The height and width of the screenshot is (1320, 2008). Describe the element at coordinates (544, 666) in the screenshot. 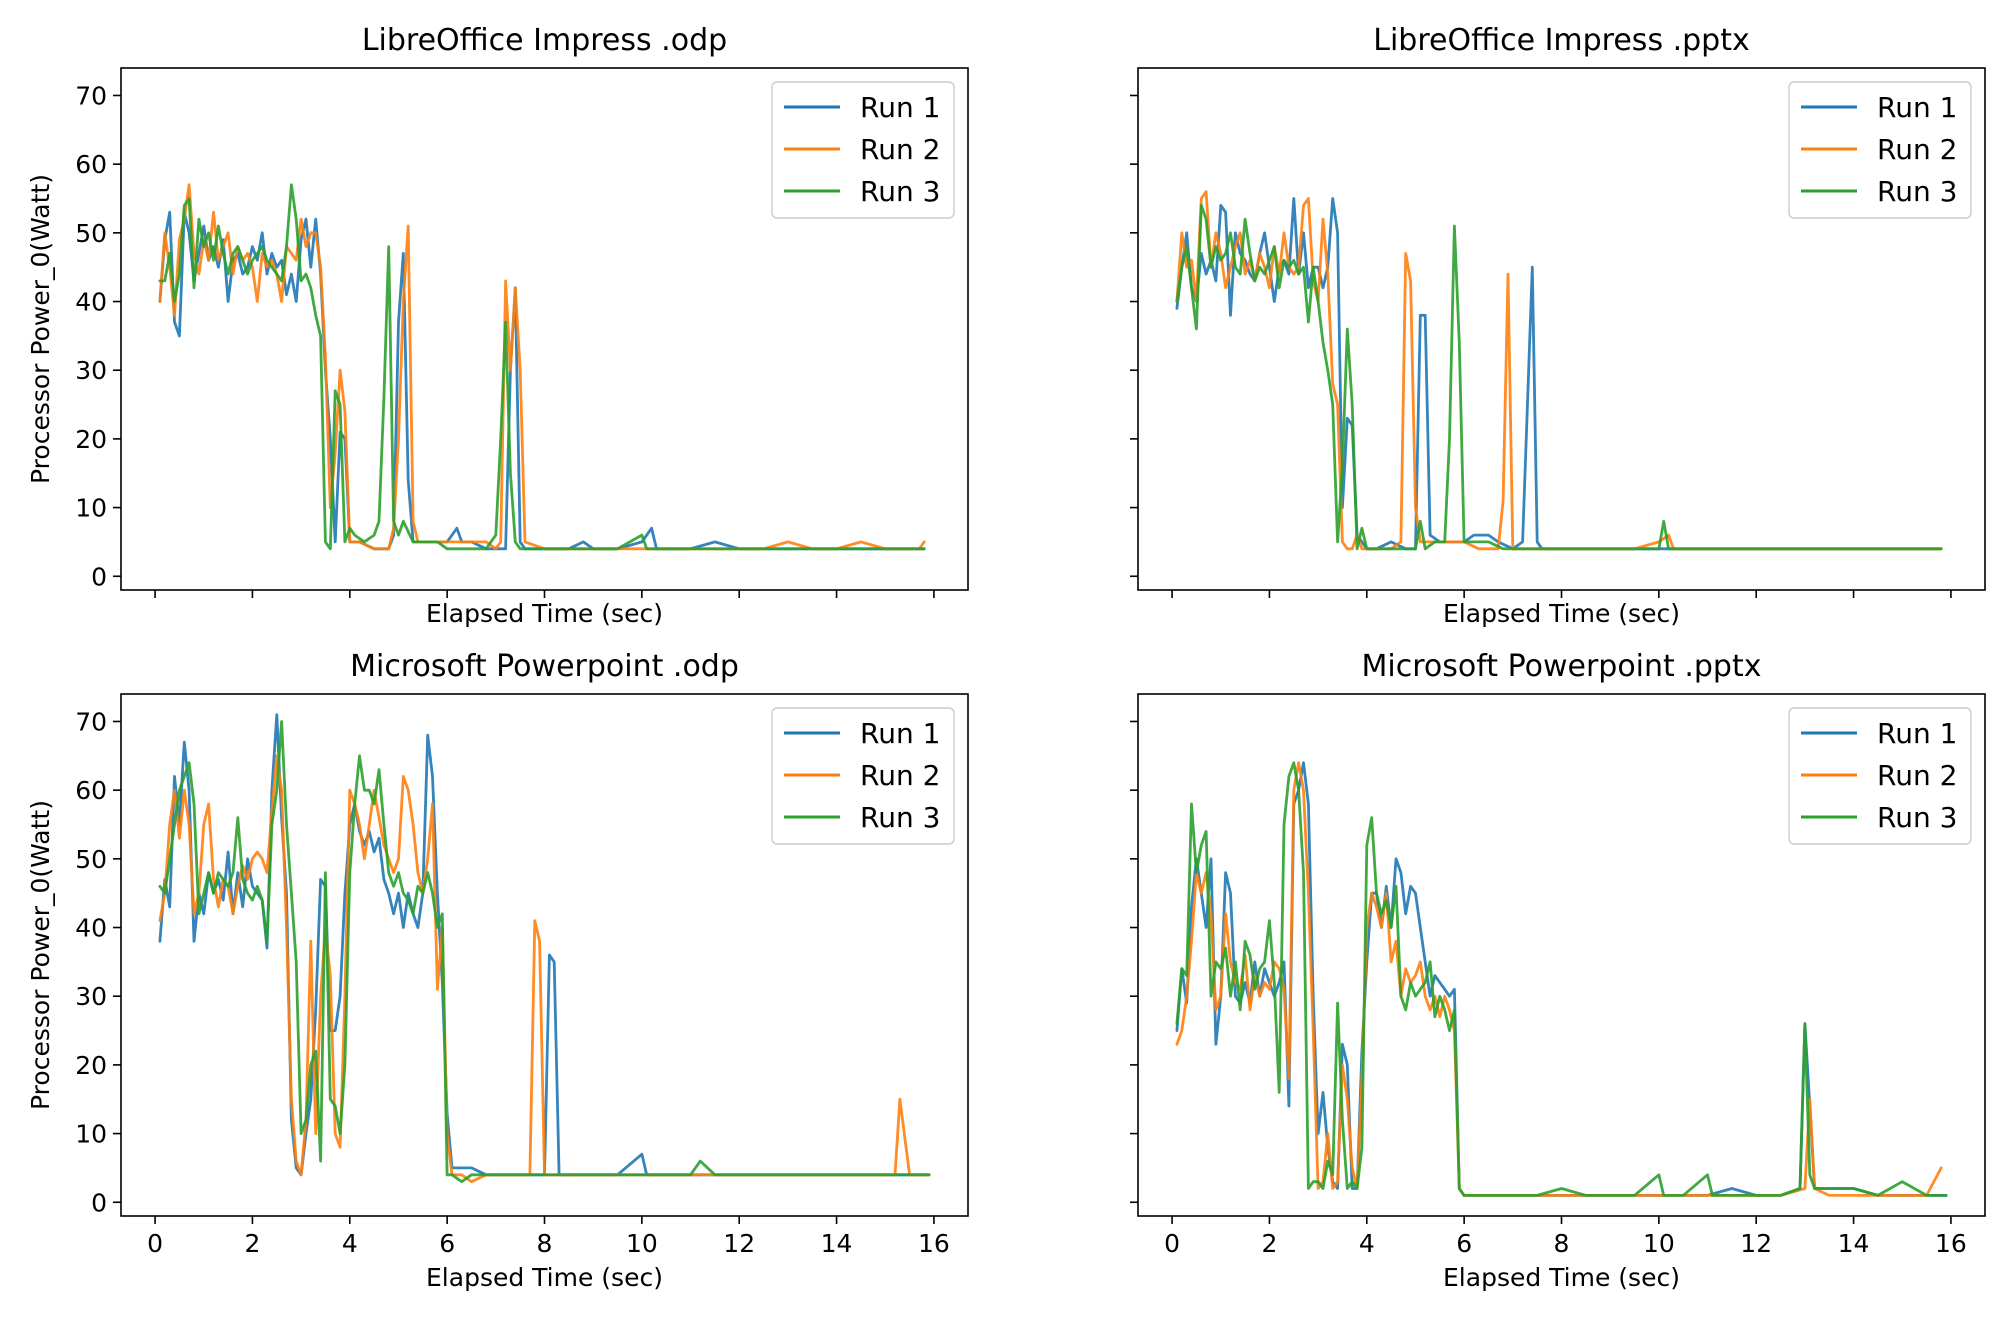

I see `subplot-title: Microsoft Powerpoint .odp` at that location.